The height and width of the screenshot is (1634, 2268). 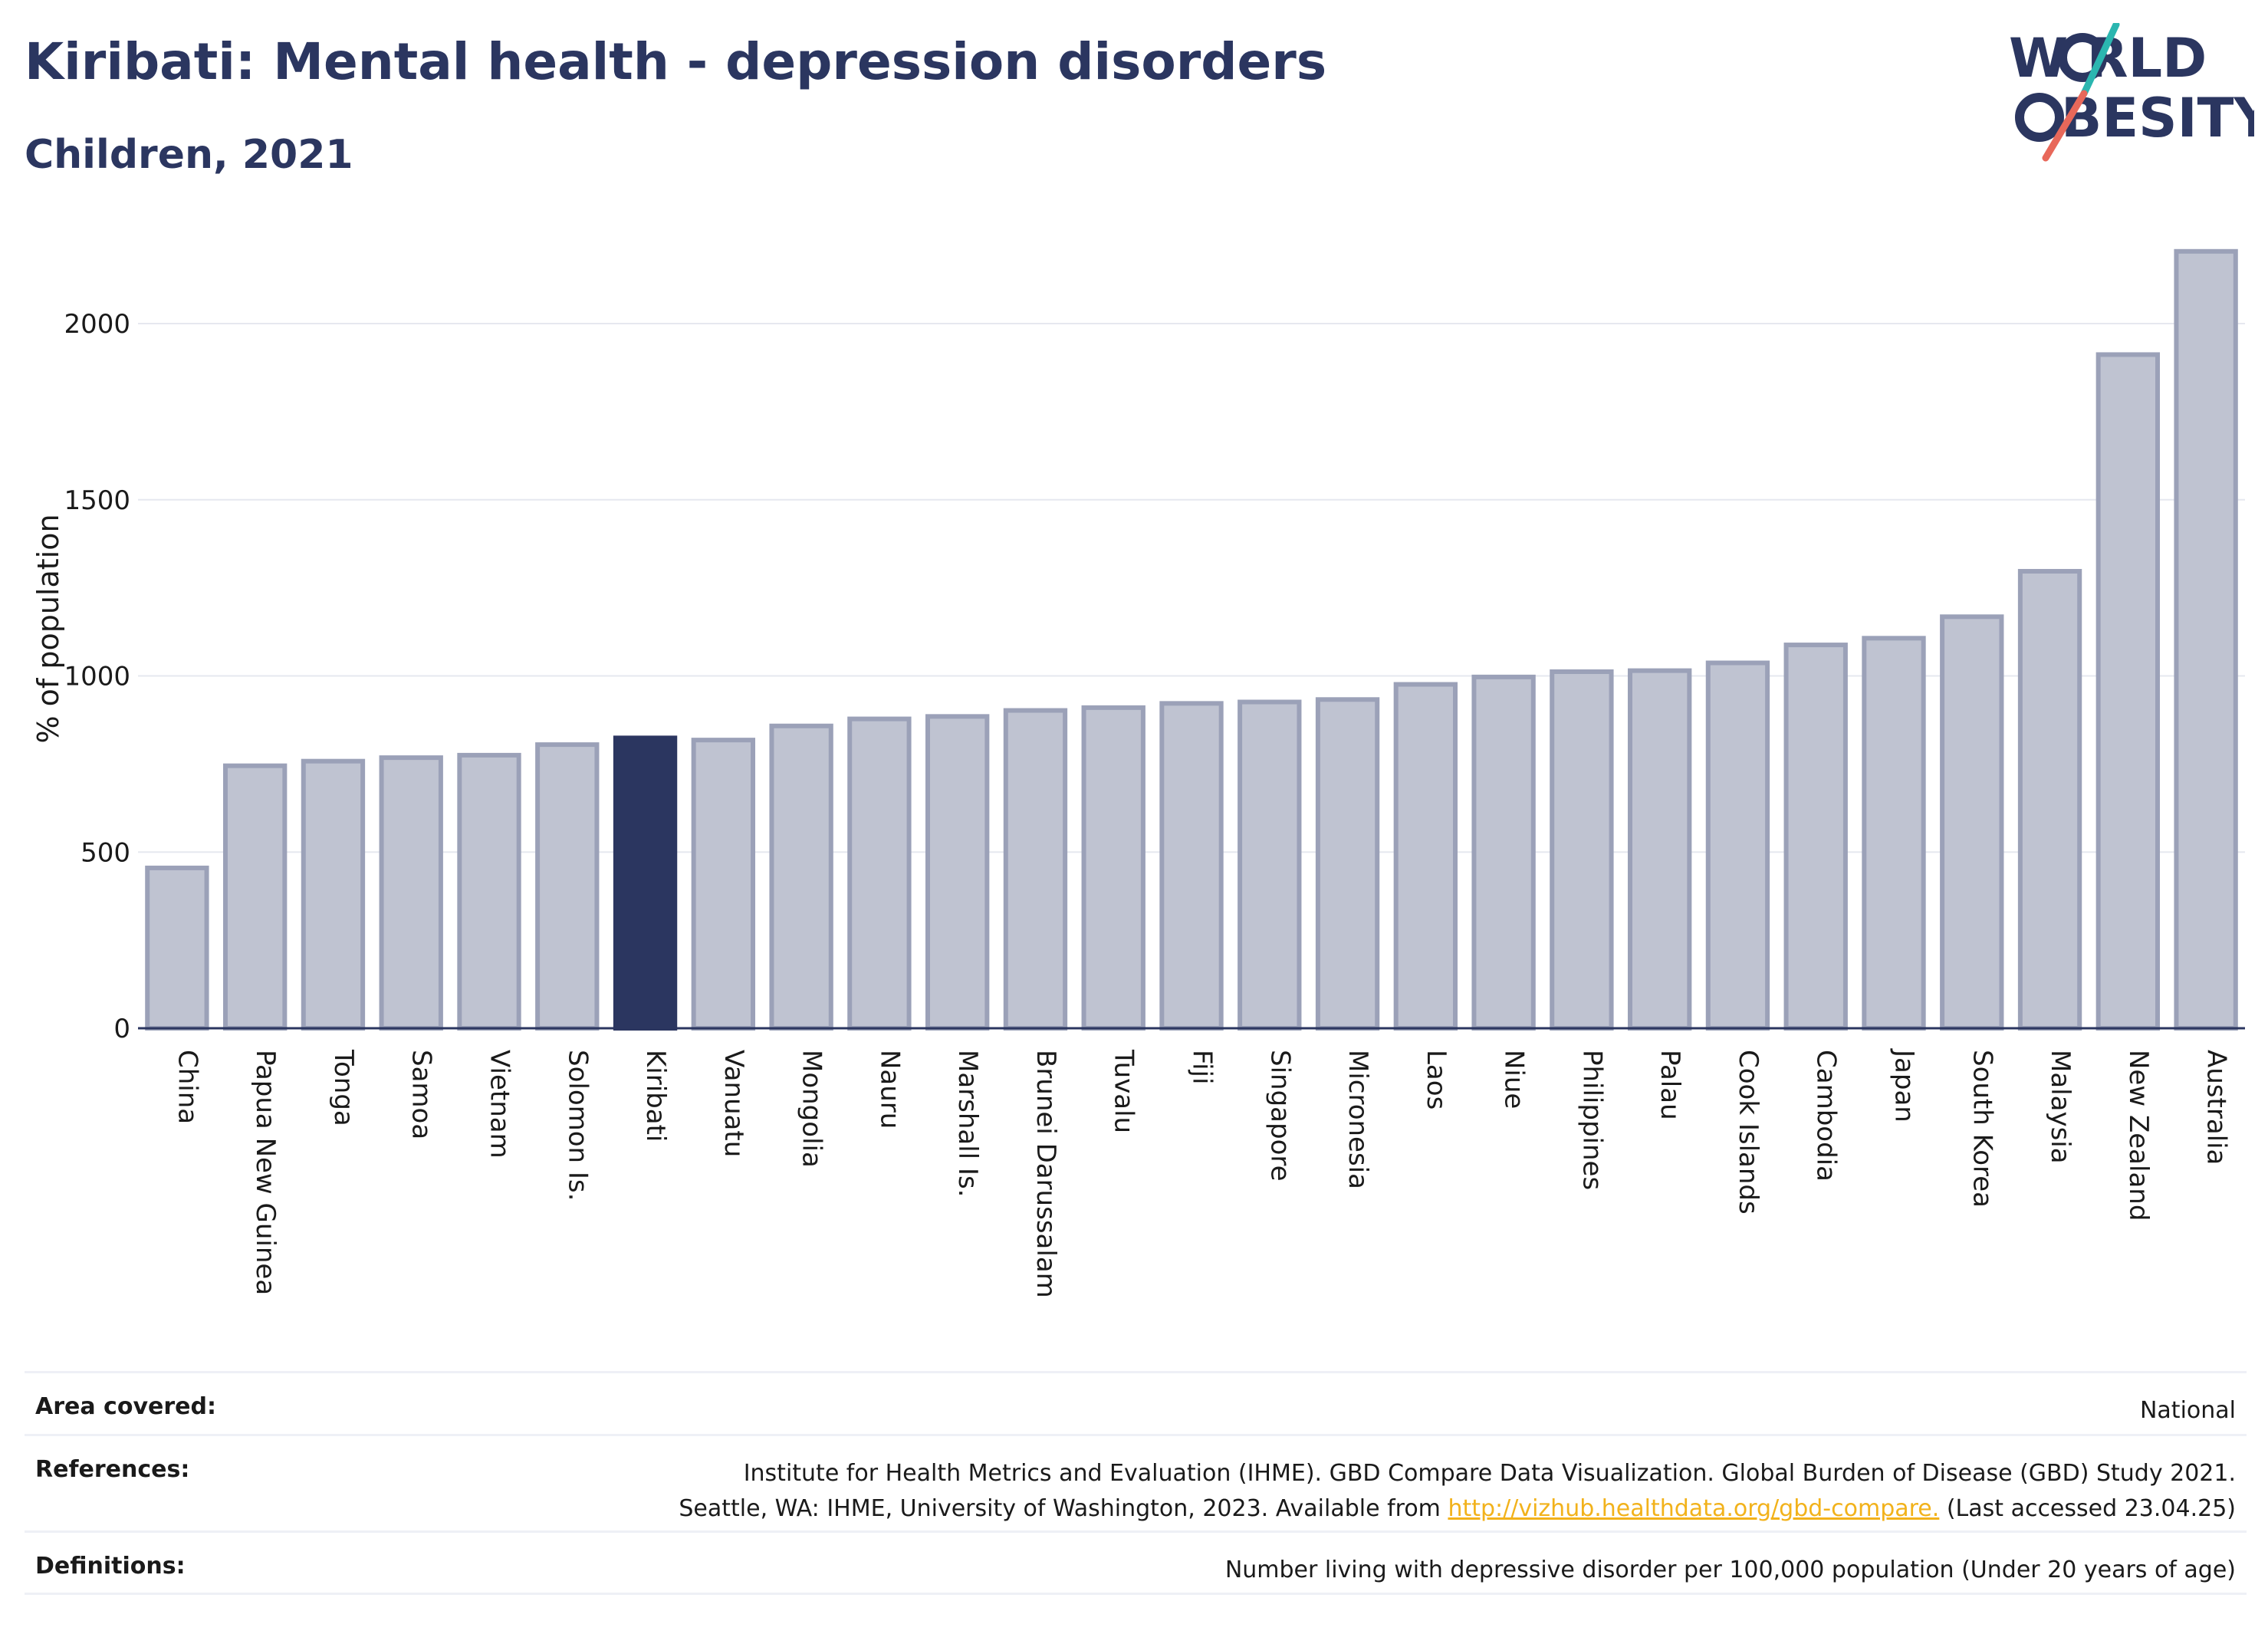 What do you see at coordinates (2138, 1135) in the screenshot?
I see `x-tick-label: New Zealand` at bounding box center [2138, 1135].